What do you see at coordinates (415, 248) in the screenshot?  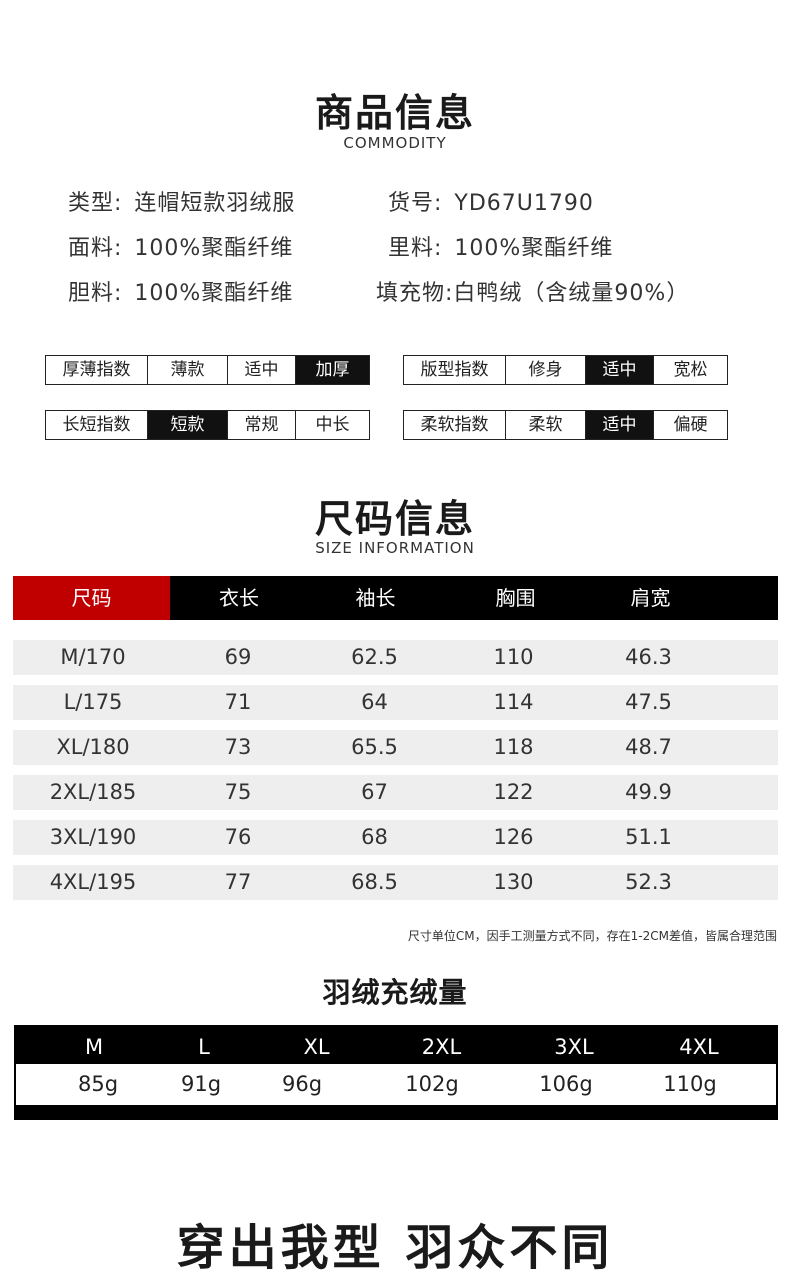 I see `lining-label: 里料:` at bounding box center [415, 248].